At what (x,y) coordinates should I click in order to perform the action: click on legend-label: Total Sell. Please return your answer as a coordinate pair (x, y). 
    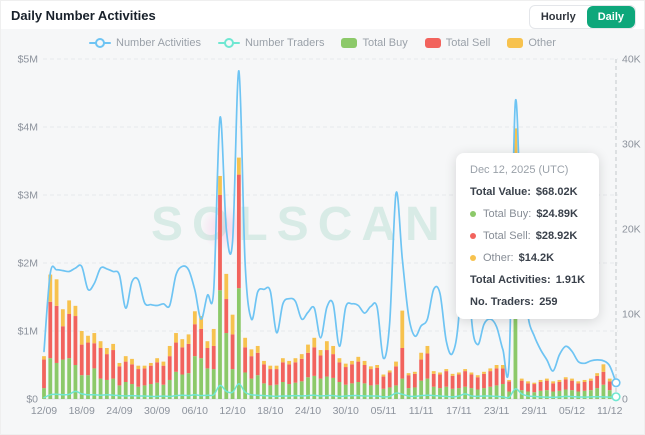
    Looking at the image, I should click on (468, 43).